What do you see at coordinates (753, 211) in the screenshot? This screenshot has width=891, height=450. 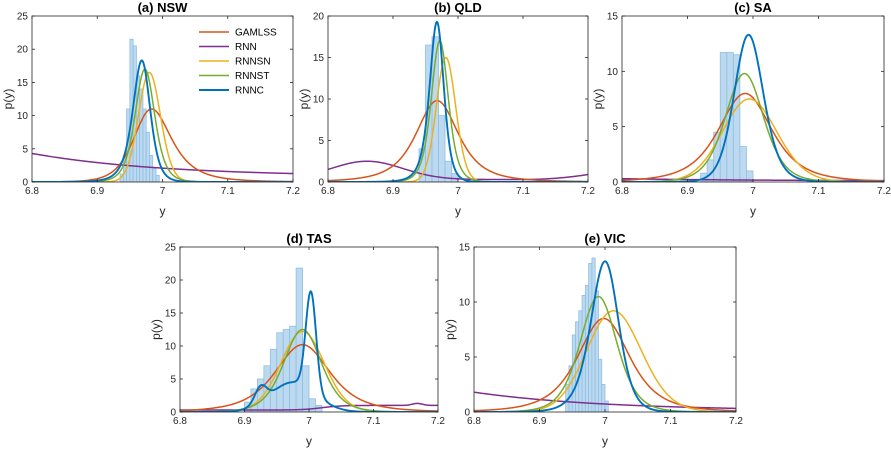 I see `panel-sa-xlabel: y` at bounding box center [753, 211].